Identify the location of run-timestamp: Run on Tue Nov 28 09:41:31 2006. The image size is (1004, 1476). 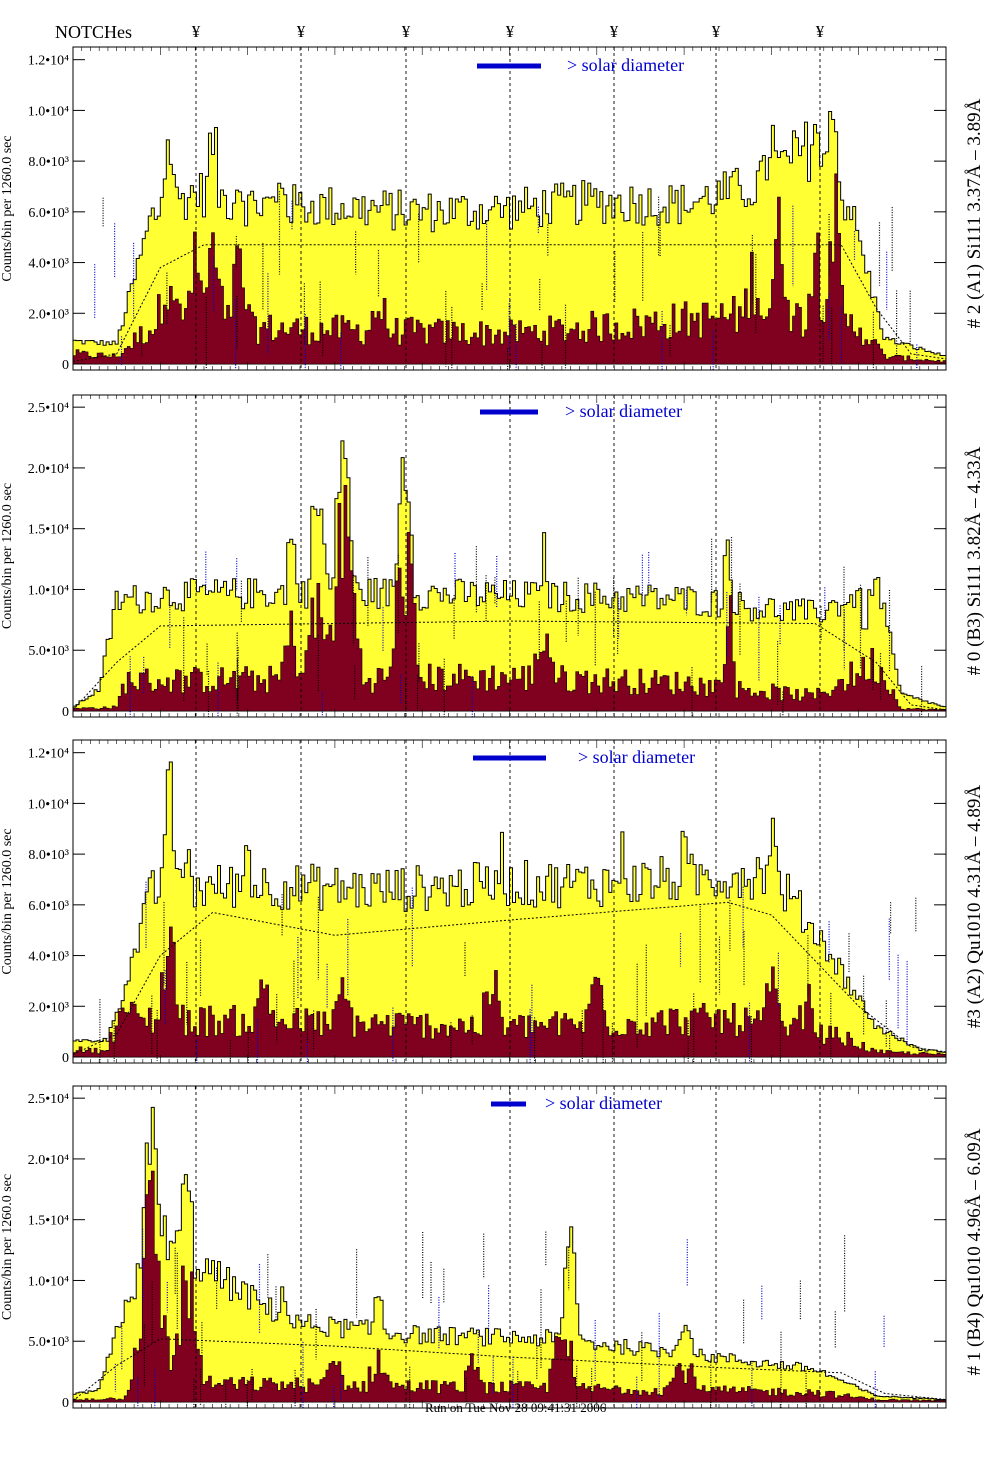
(516, 1407).